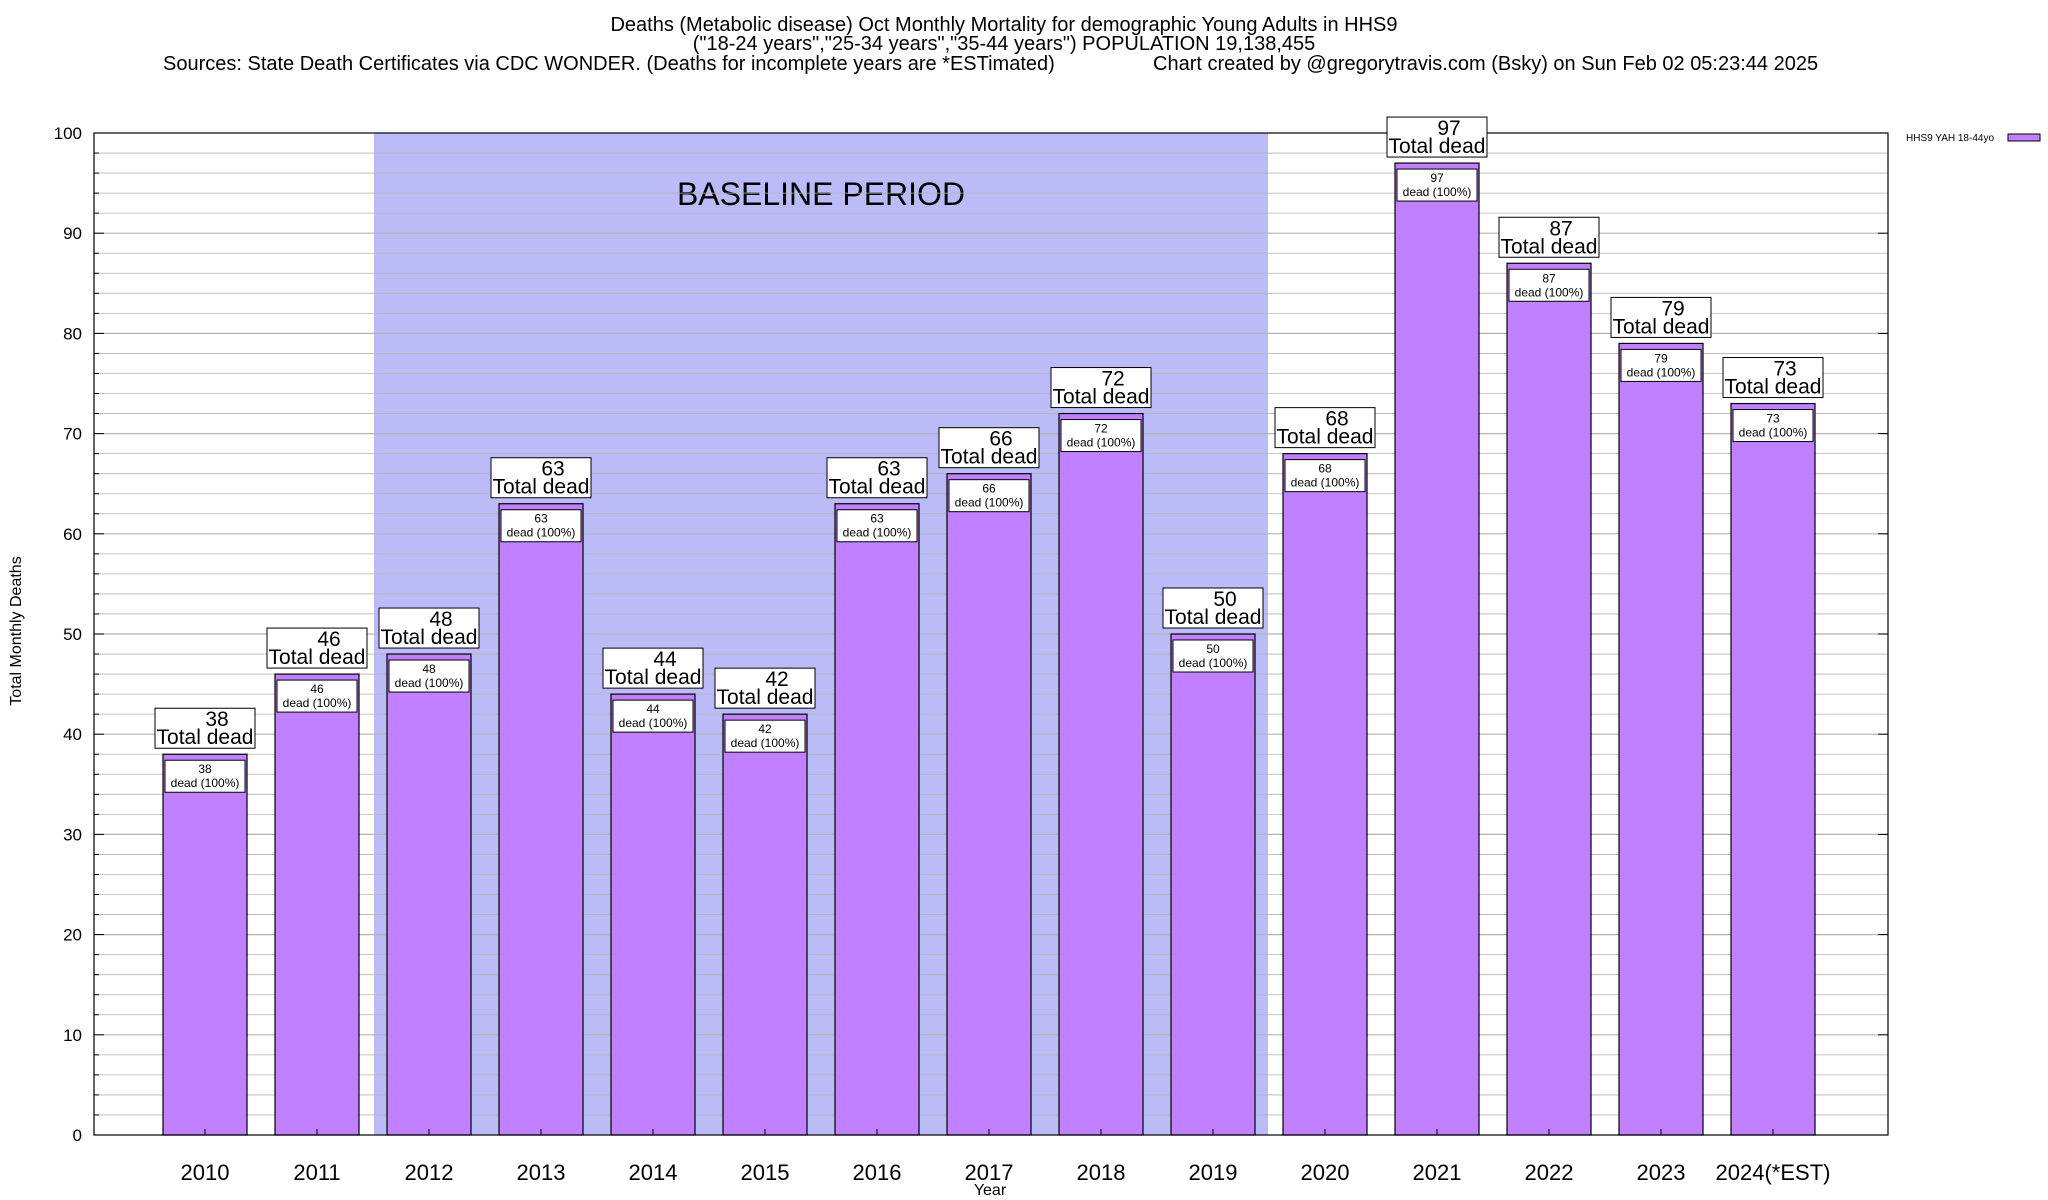 The height and width of the screenshot is (1200, 2048). Describe the element at coordinates (1213, 1172) in the screenshot. I see `x-tick-label: 2019` at that location.